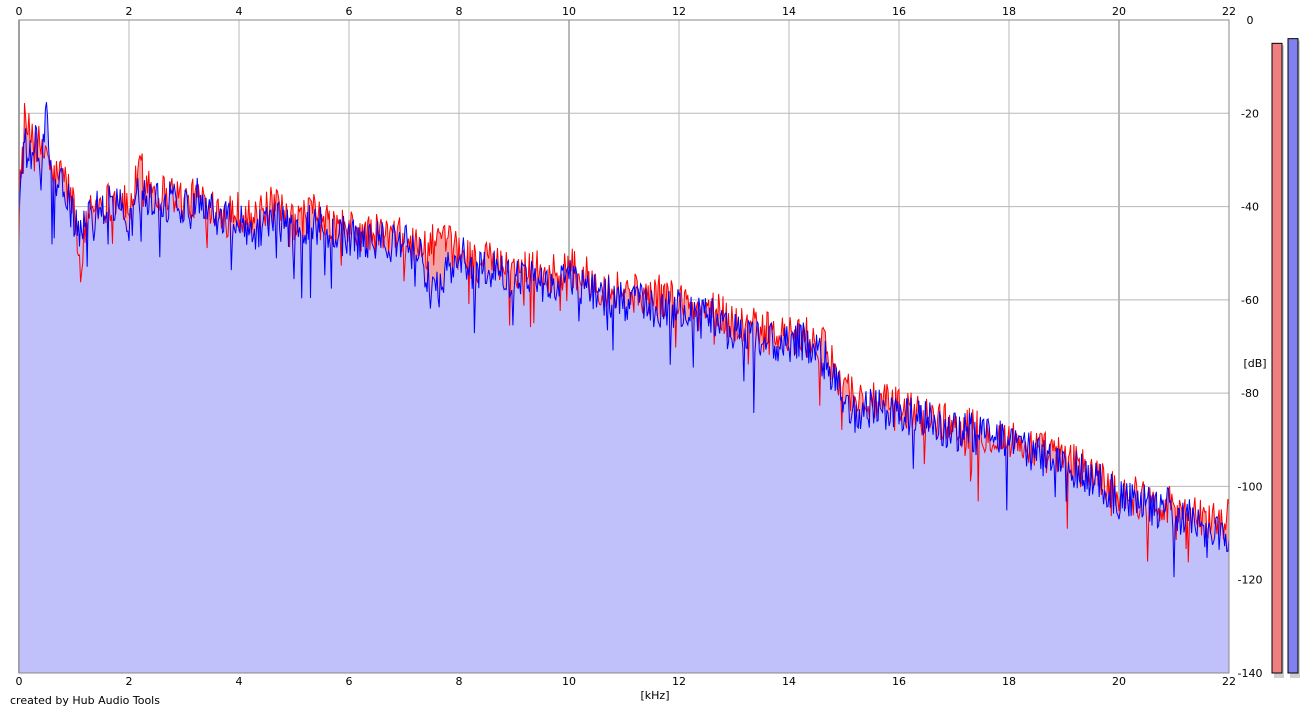  Describe the element at coordinates (679, 11) in the screenshot. I see `x-tick-label-top: 12` at that location.